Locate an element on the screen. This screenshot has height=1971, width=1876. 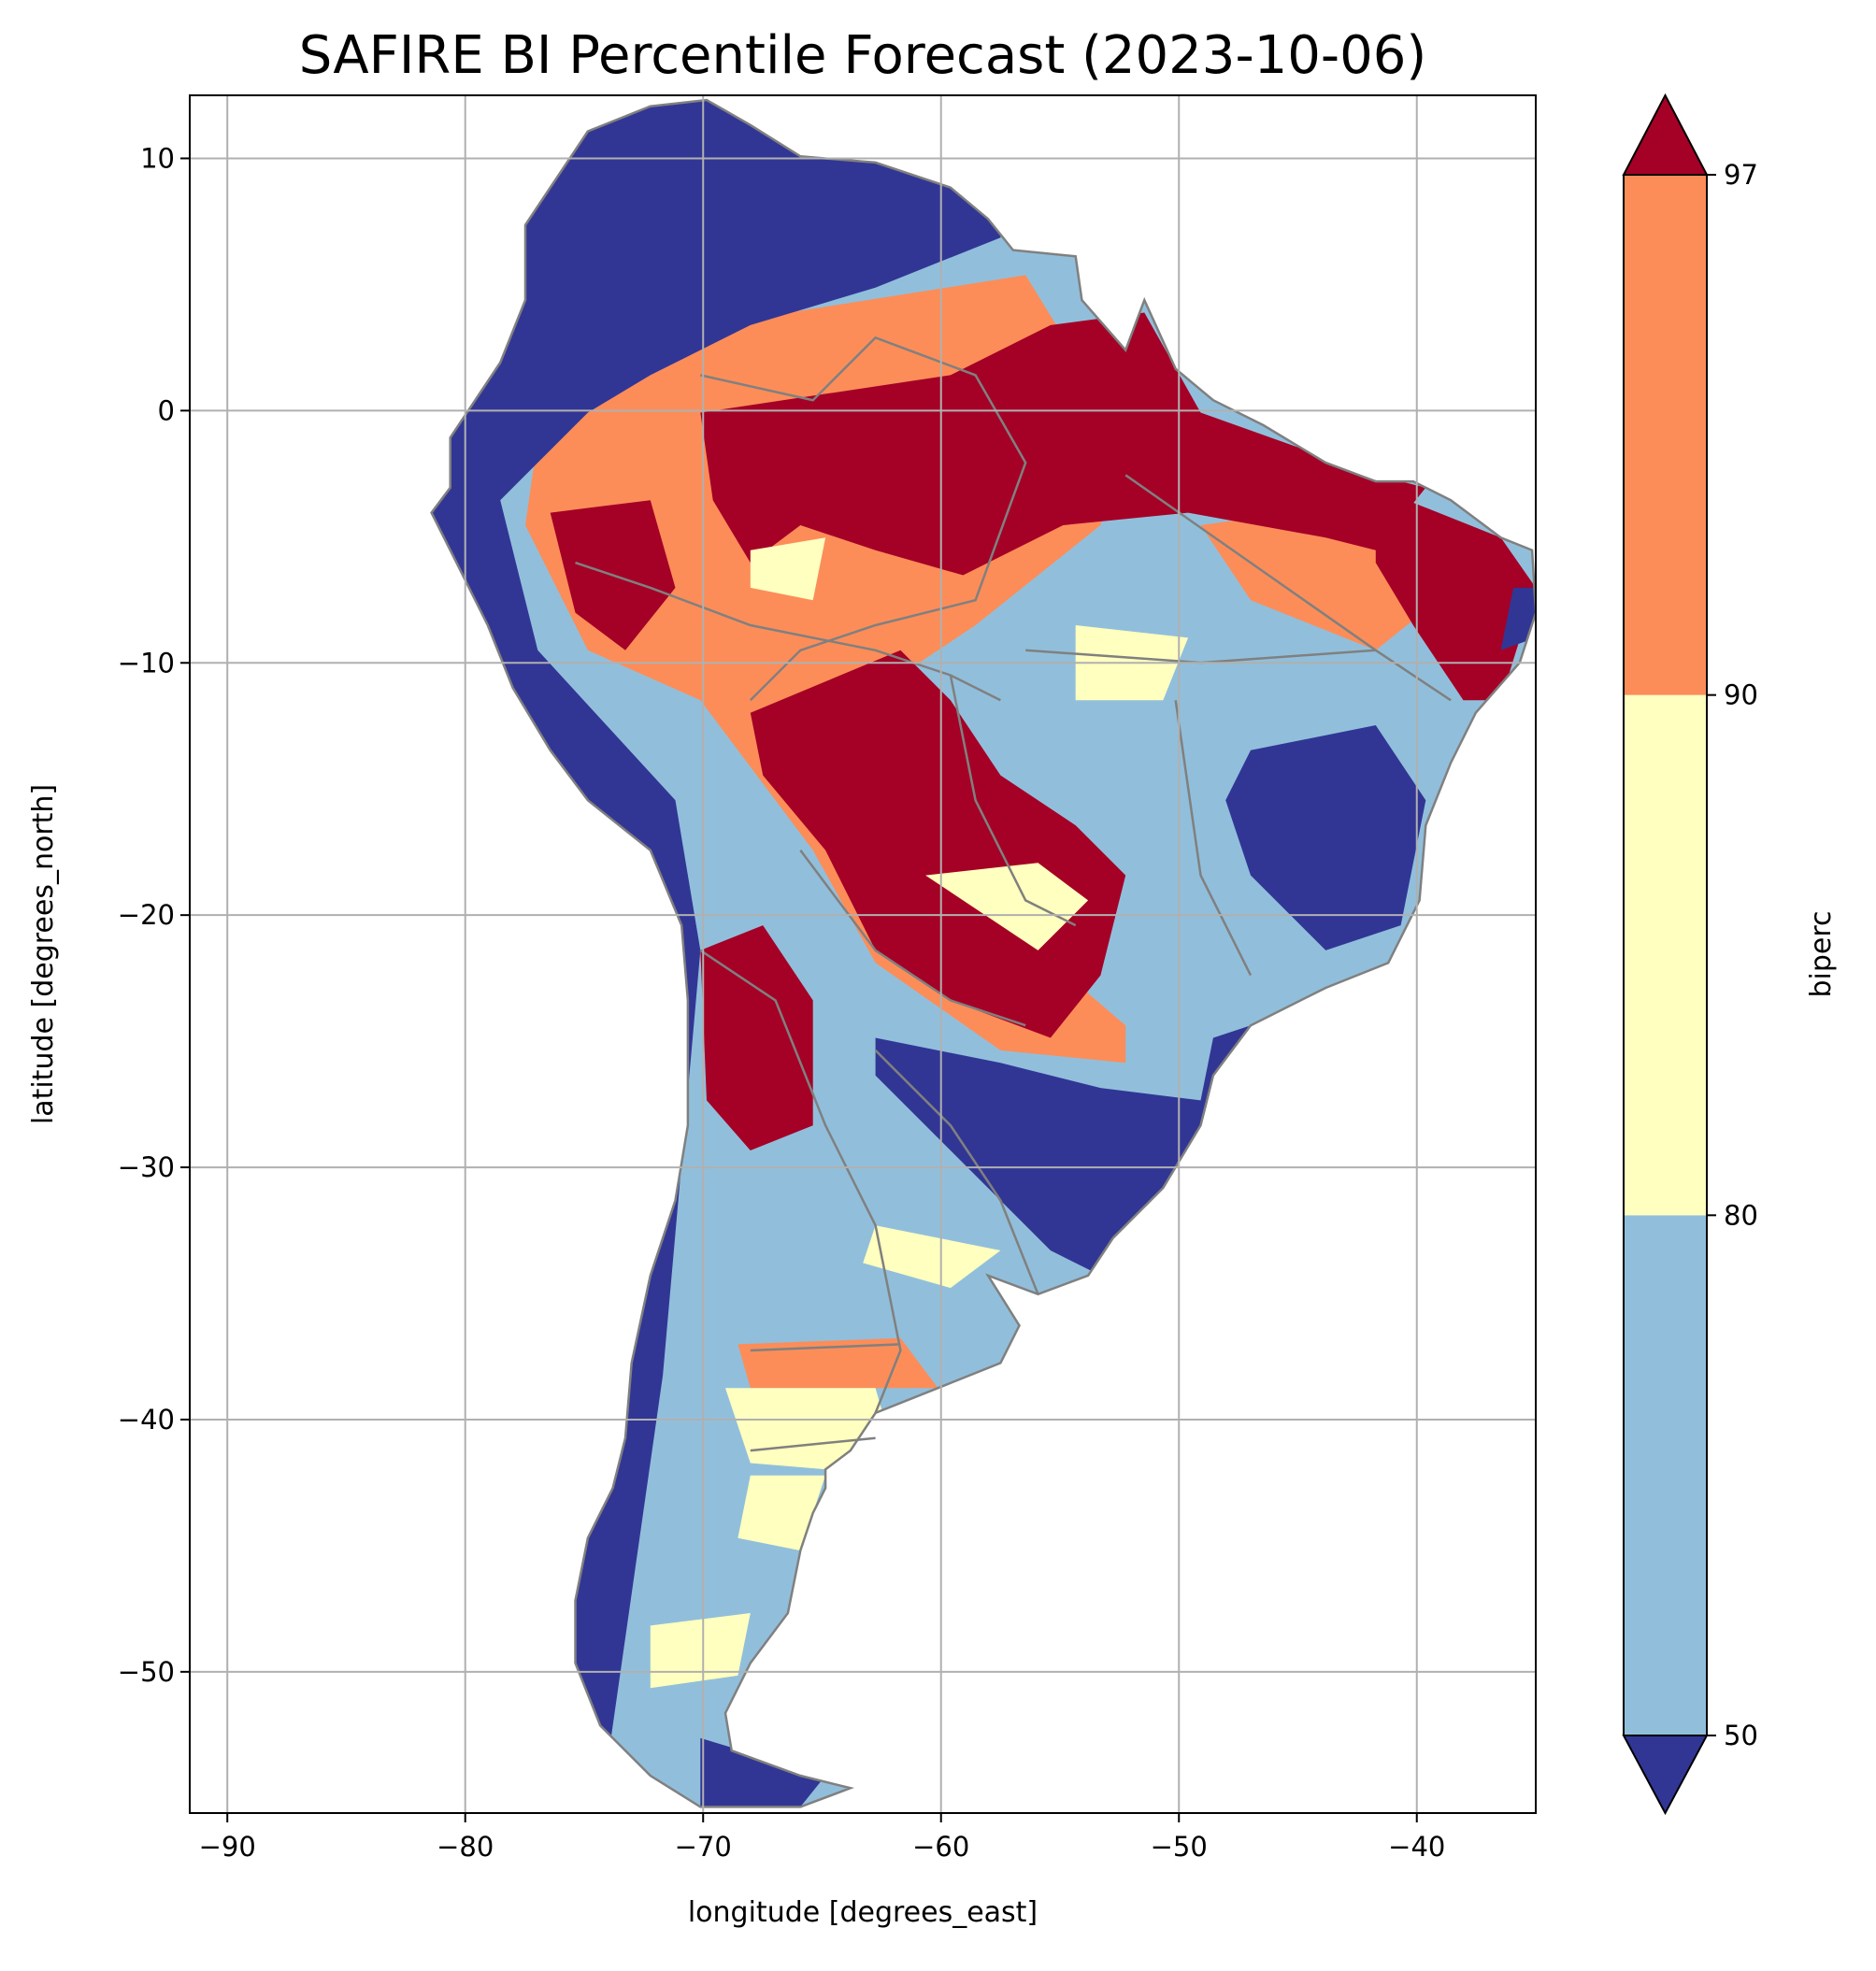
colorbar-tick-label: 90 is located at coordinates (1741, 695).